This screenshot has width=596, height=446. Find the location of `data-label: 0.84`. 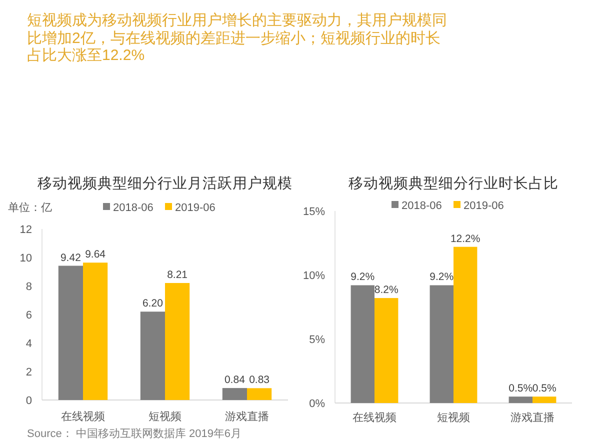

data-label: 0.84 is located at coordinates (235, 380).